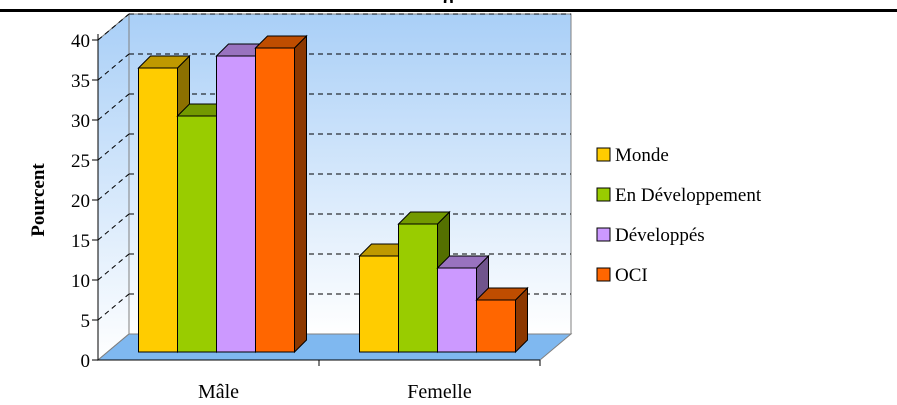 Image resolution: width=897 pixels, height=405 pixels. What do you see at coordinates (642, 155) in the screenshot?
I see `legend-label: Monde` at bounding box center [642, 155].